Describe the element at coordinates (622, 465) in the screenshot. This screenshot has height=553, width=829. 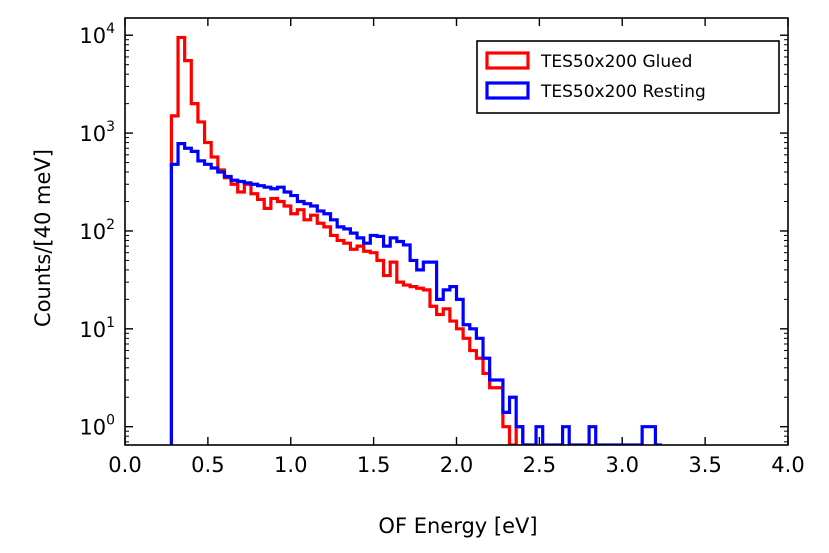
I see `x-tick-label: 3.0` at that location.